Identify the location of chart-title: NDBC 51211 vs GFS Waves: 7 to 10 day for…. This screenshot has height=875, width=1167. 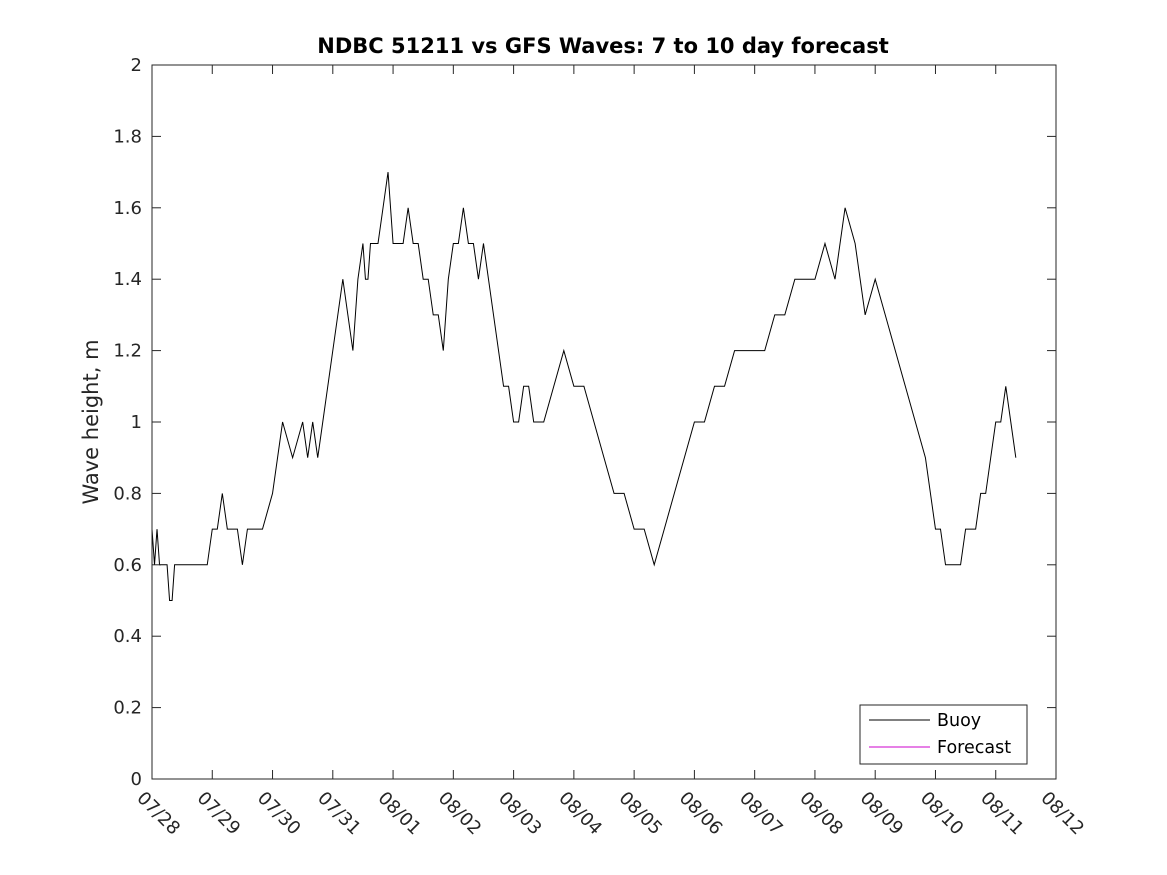
(602, 46).